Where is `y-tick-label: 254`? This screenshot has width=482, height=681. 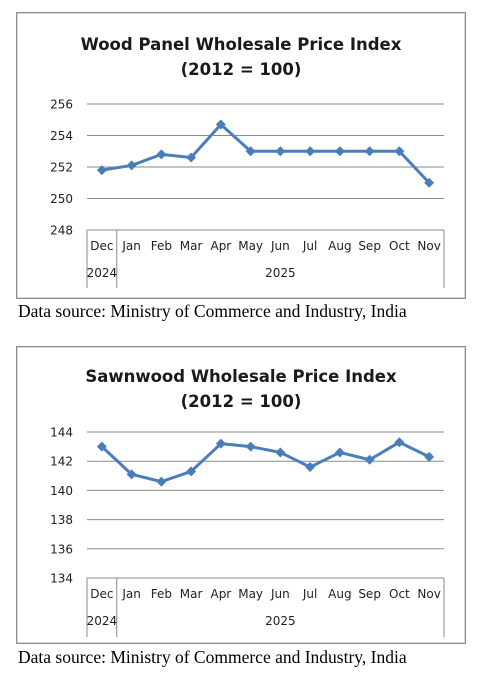 y-tick-label: 254 is located at coordinates (61, 136).